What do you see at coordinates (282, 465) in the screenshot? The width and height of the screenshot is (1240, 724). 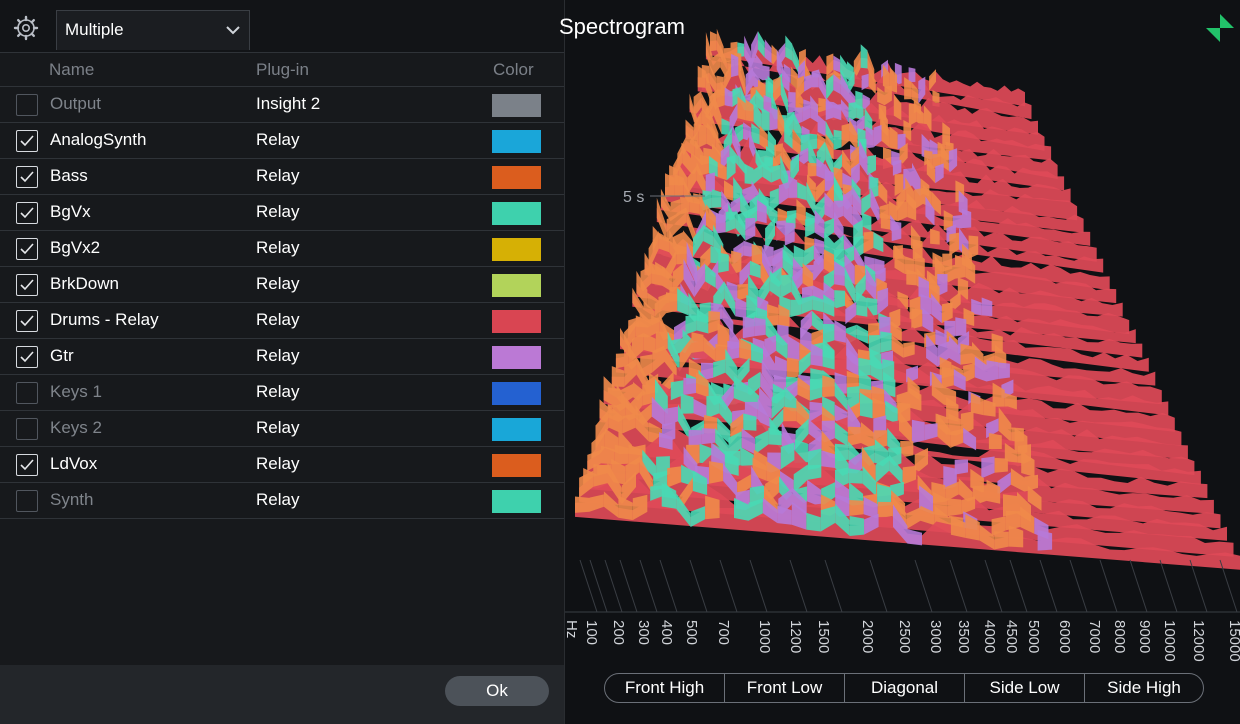 I see `track-row: LdVox Relay` at bounding box center [282, 465].